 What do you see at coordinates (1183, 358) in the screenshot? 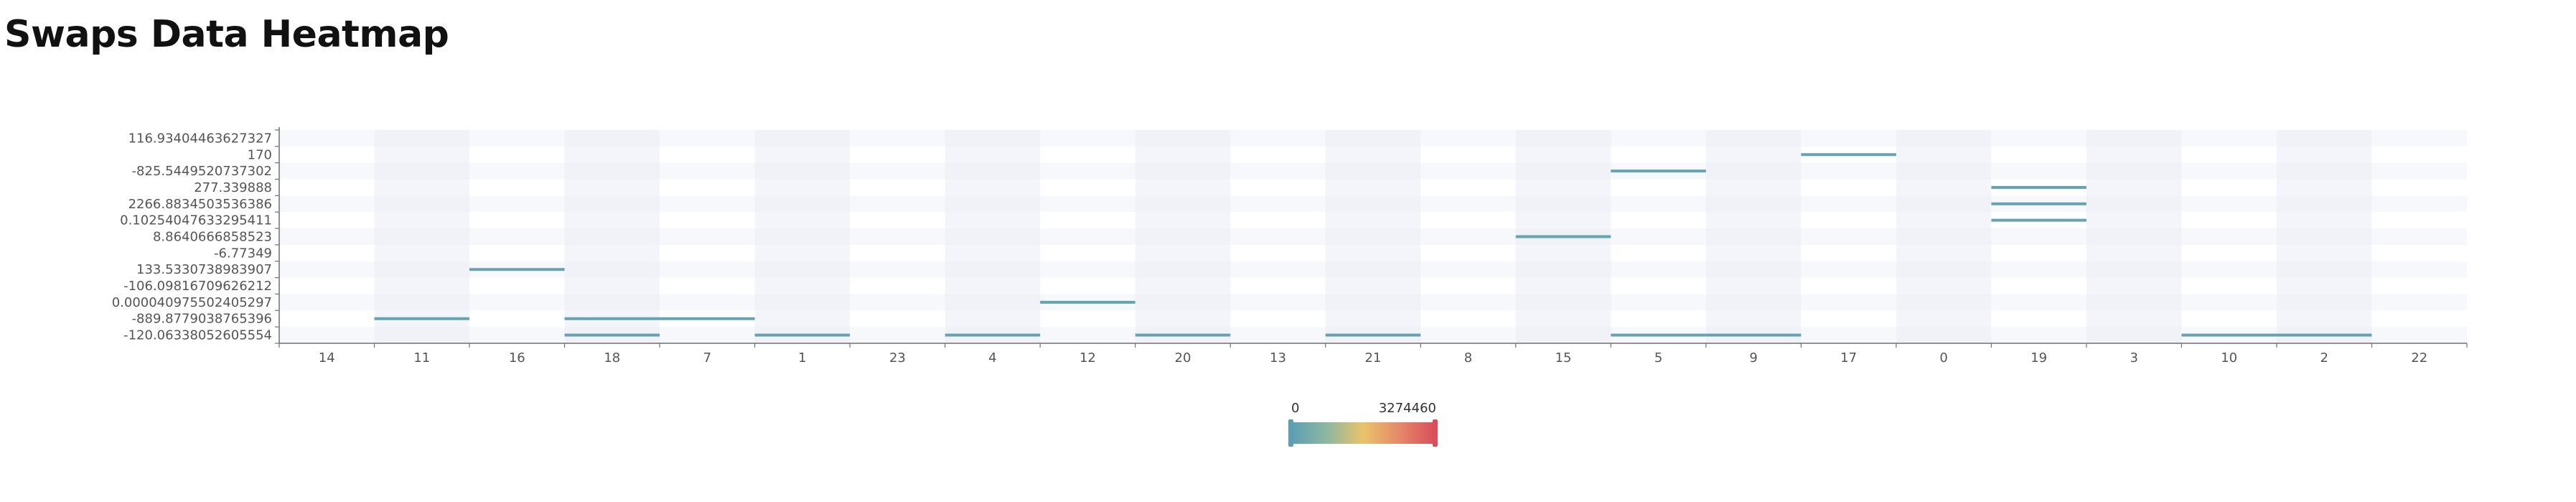
I see `x-tick-label: 20` at bounding box center [1183, 358].